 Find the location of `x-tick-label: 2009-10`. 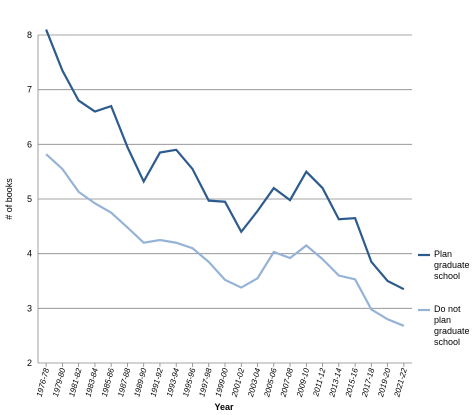

x-tick-label: 2009-10 is located at coordinates (303, 383).